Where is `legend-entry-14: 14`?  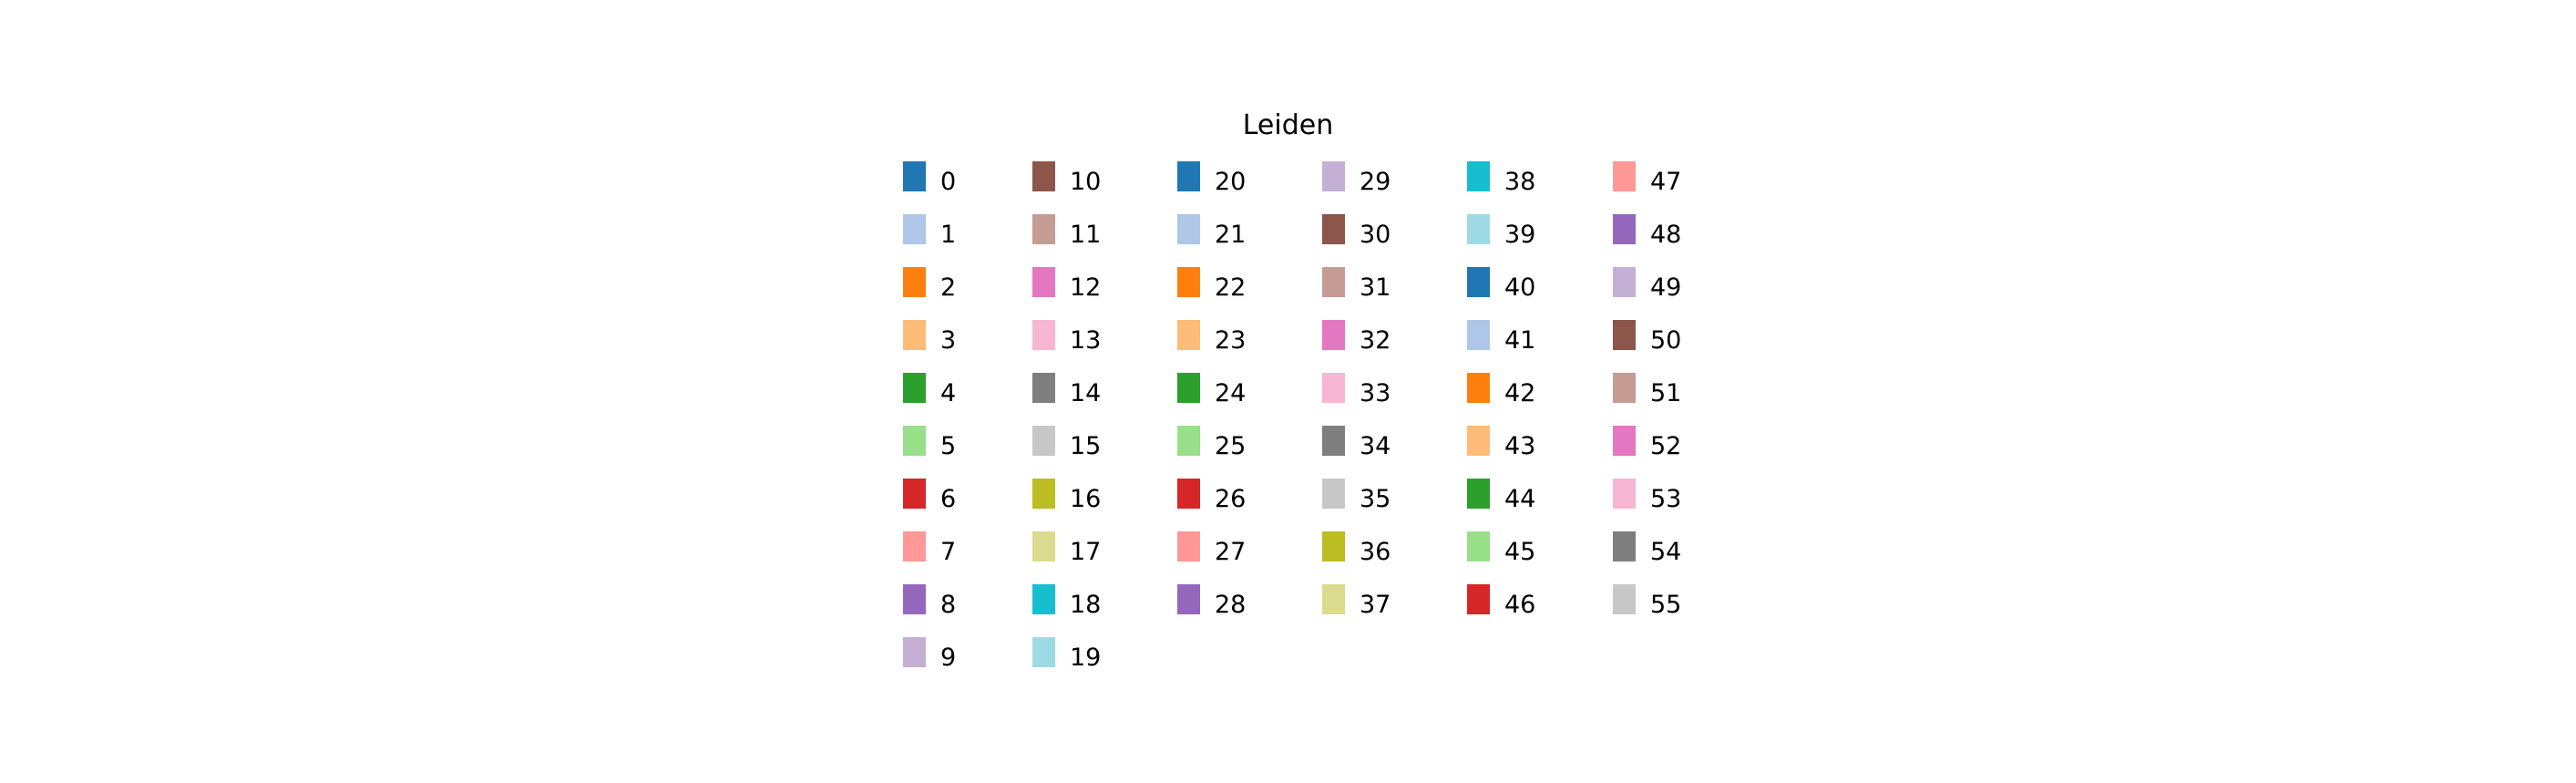 legend-entry-14: 14 is located at coordinates (1066, 390).